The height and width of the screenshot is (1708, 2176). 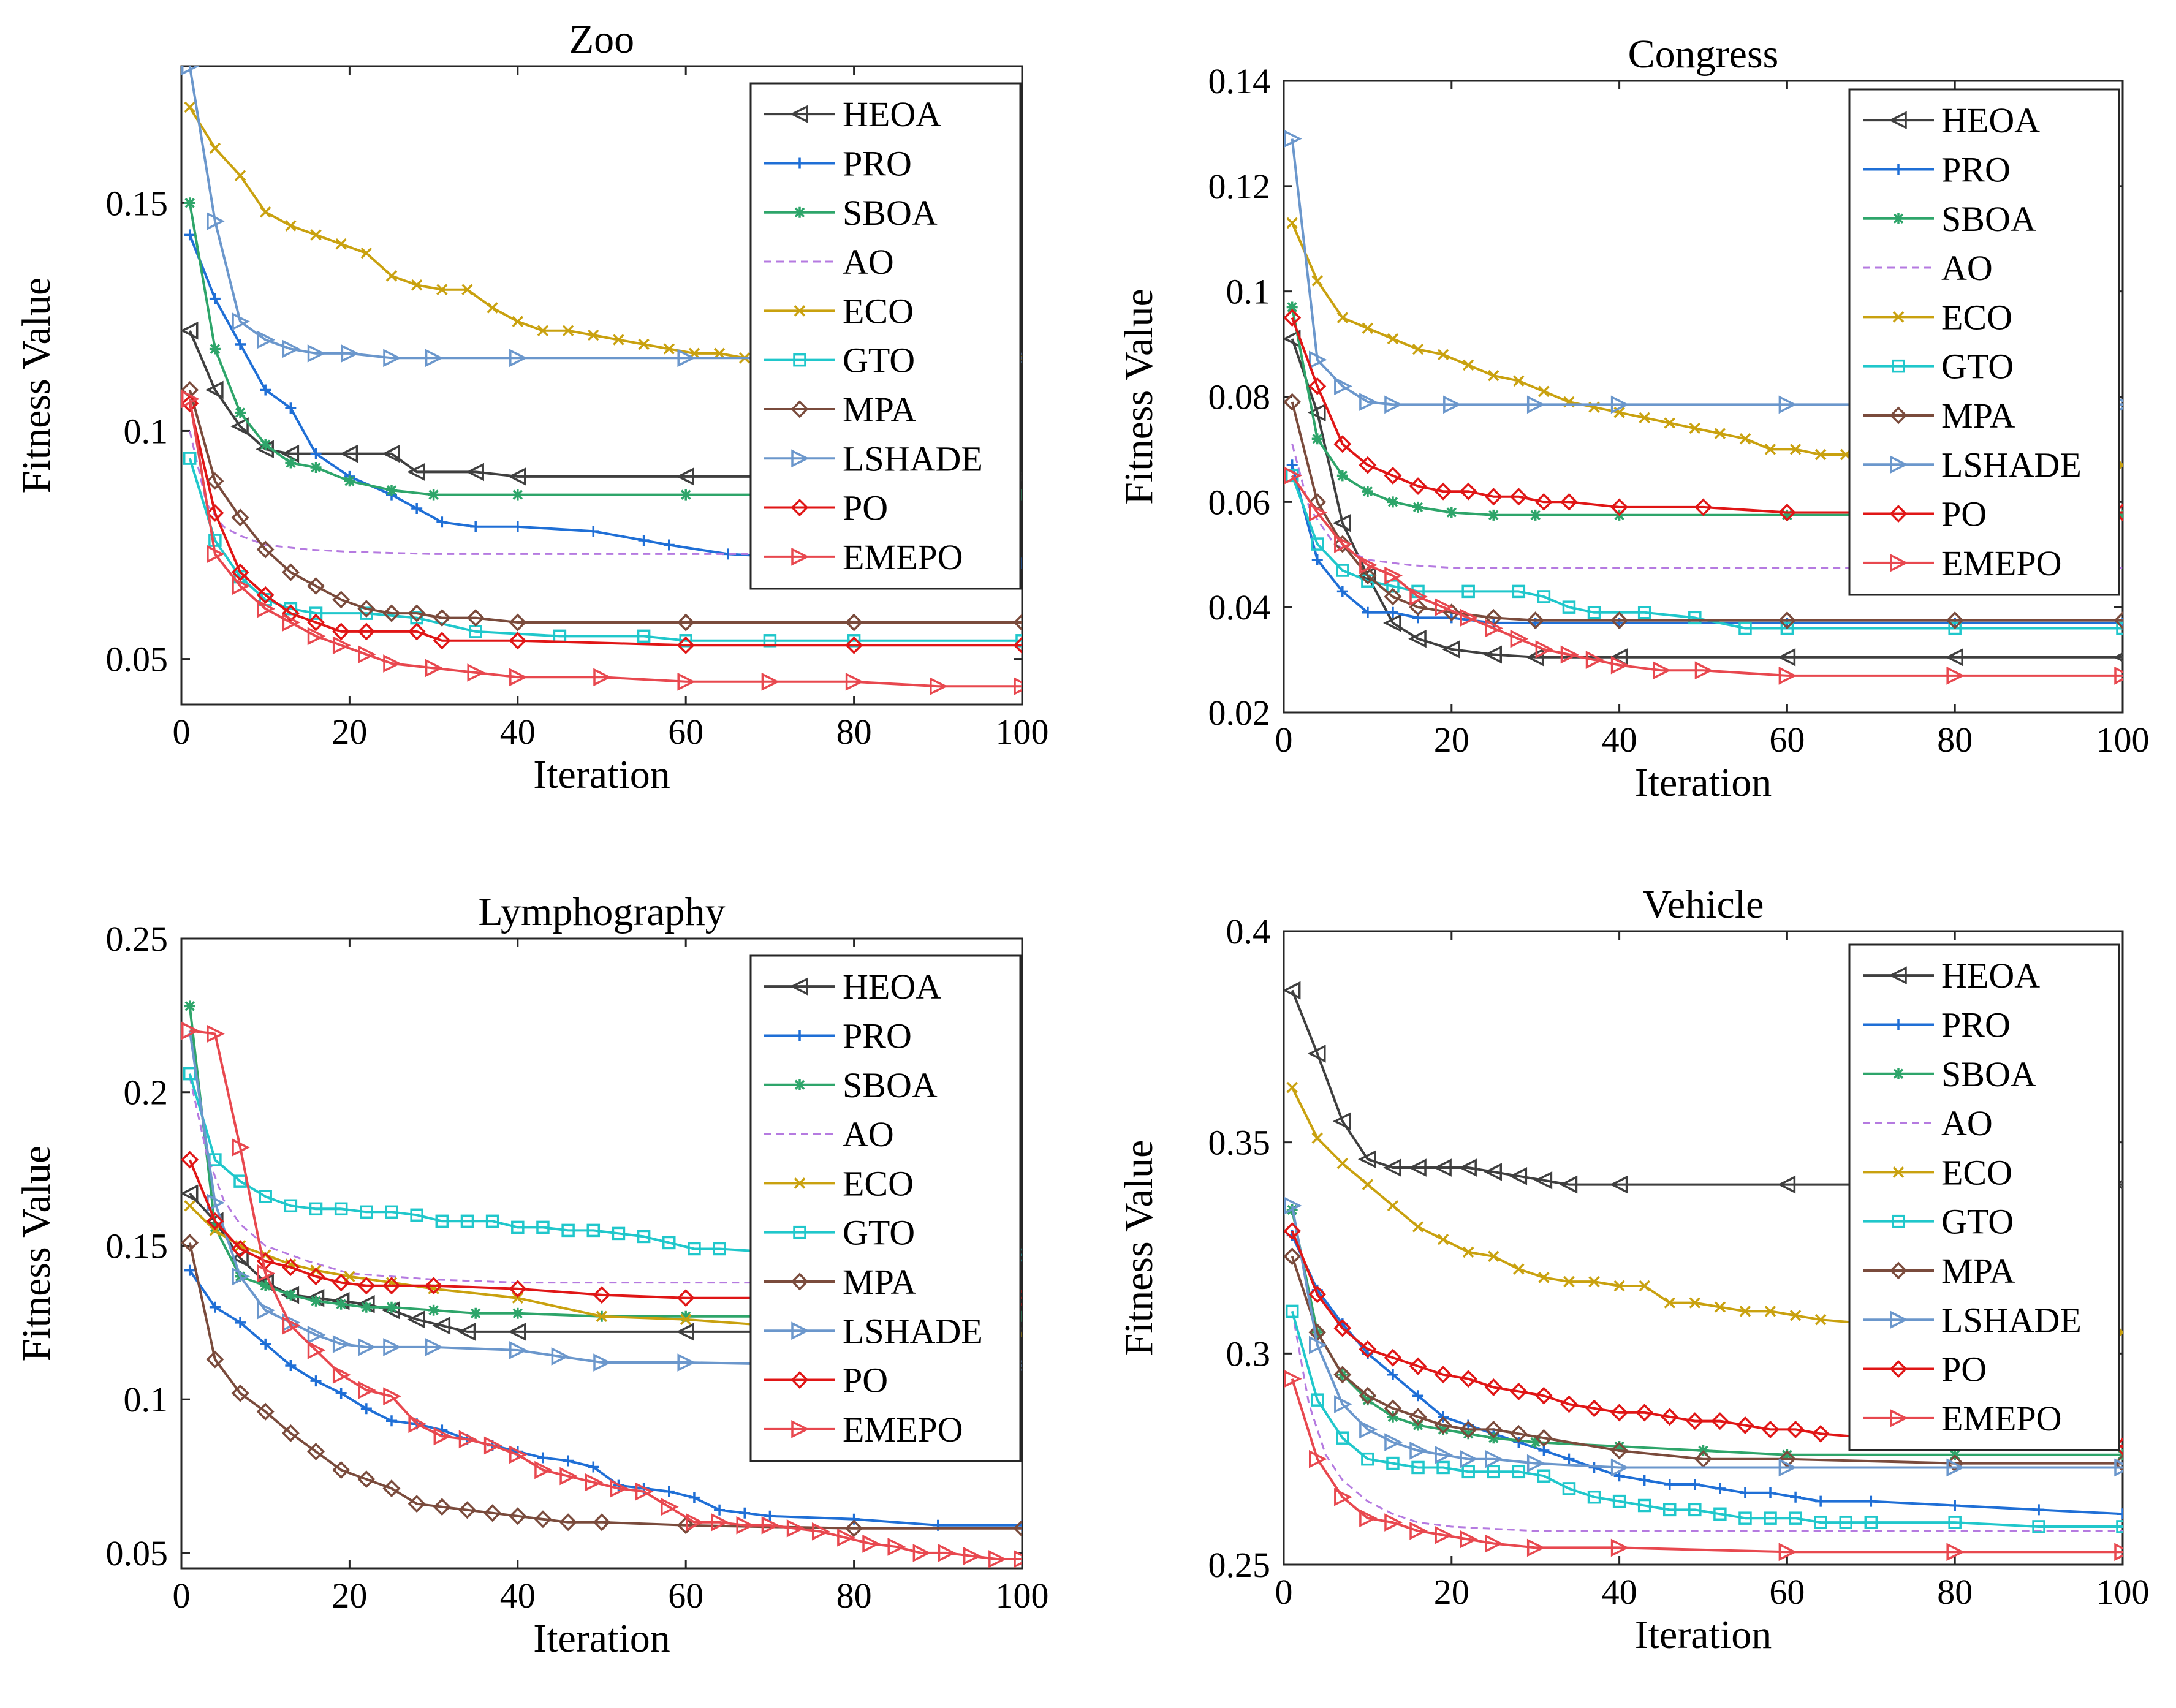 What do you see at coordinates (865, 508) in the screenshot?
I see `legend-label: PO` at bounding box center [865, 508].